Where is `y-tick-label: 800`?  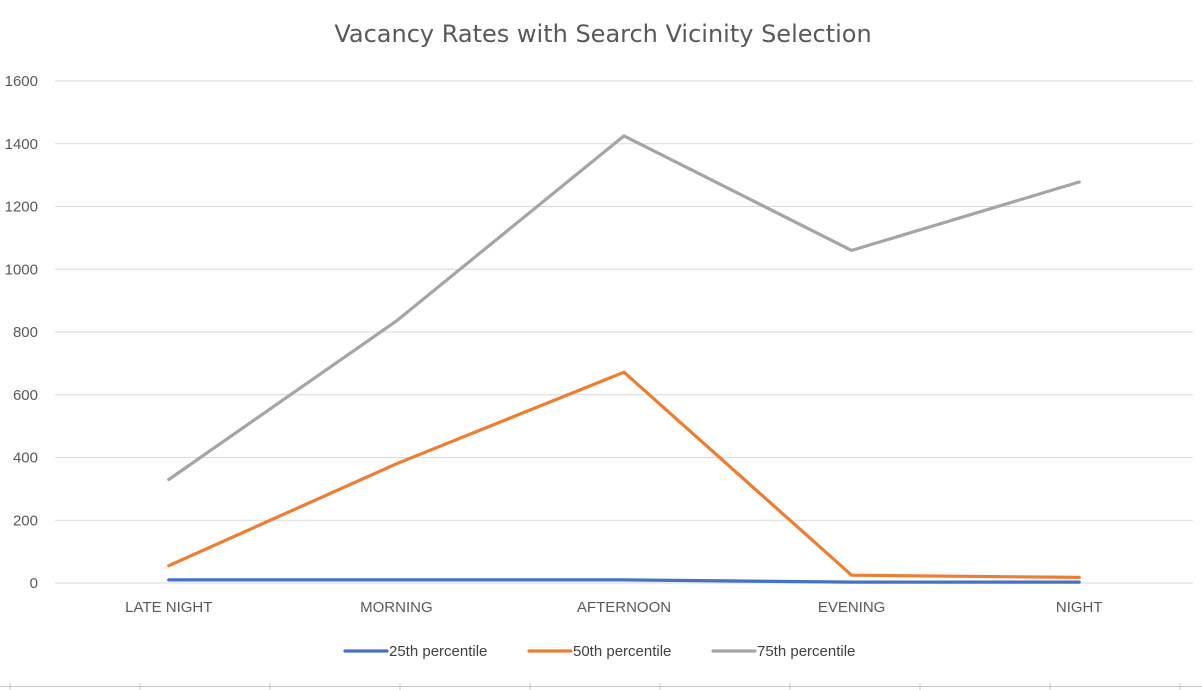 y-tick-label: 800 is located at coordinates (25, 332).